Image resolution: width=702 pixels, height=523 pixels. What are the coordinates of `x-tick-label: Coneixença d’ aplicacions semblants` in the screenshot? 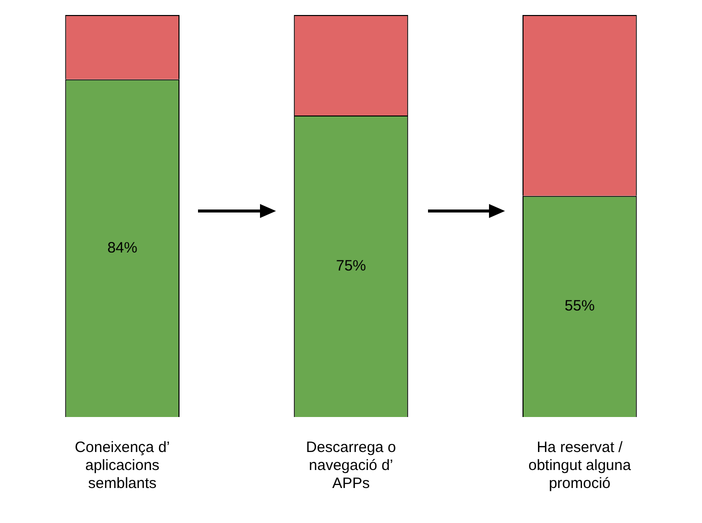 It's located at (122, 465).